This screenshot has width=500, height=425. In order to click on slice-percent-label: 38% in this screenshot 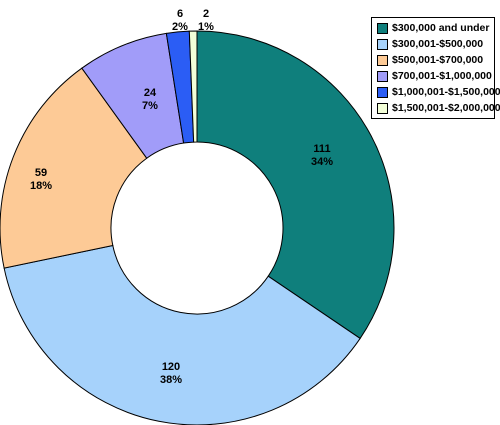, I will do `click(171, 380)`.